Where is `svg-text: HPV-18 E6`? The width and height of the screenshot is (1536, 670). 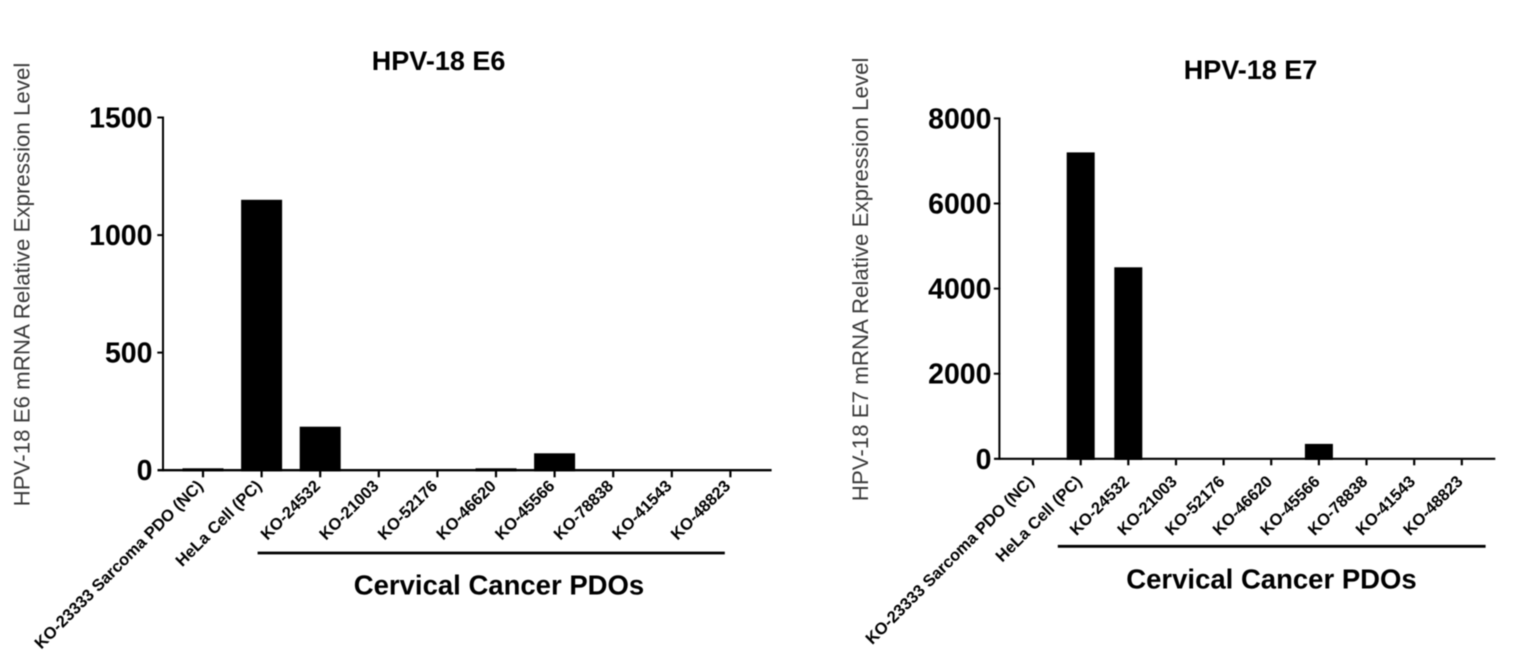 svg-text: HPV-18 E6 is located at coordinates (439, 61).